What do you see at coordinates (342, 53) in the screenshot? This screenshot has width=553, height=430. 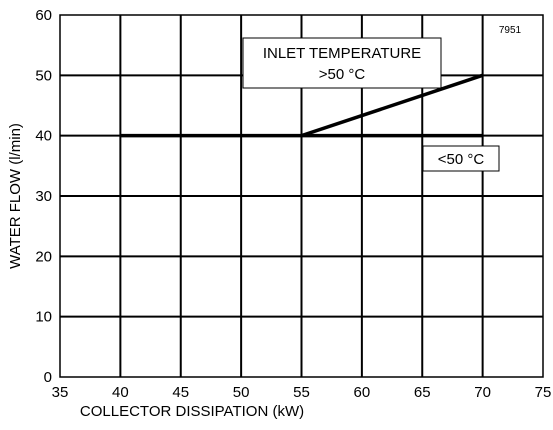 I see `annotation-high-line1: INLET TEMPERATURE` at bounding box center [342, 53].